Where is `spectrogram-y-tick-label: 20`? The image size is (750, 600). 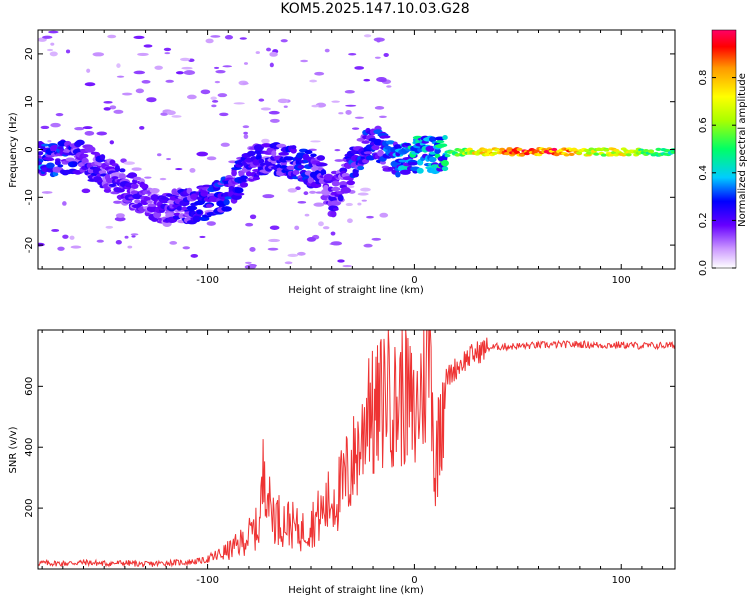 spectrogram-y-tick-label: 20 is located at coordinates (29, 54).